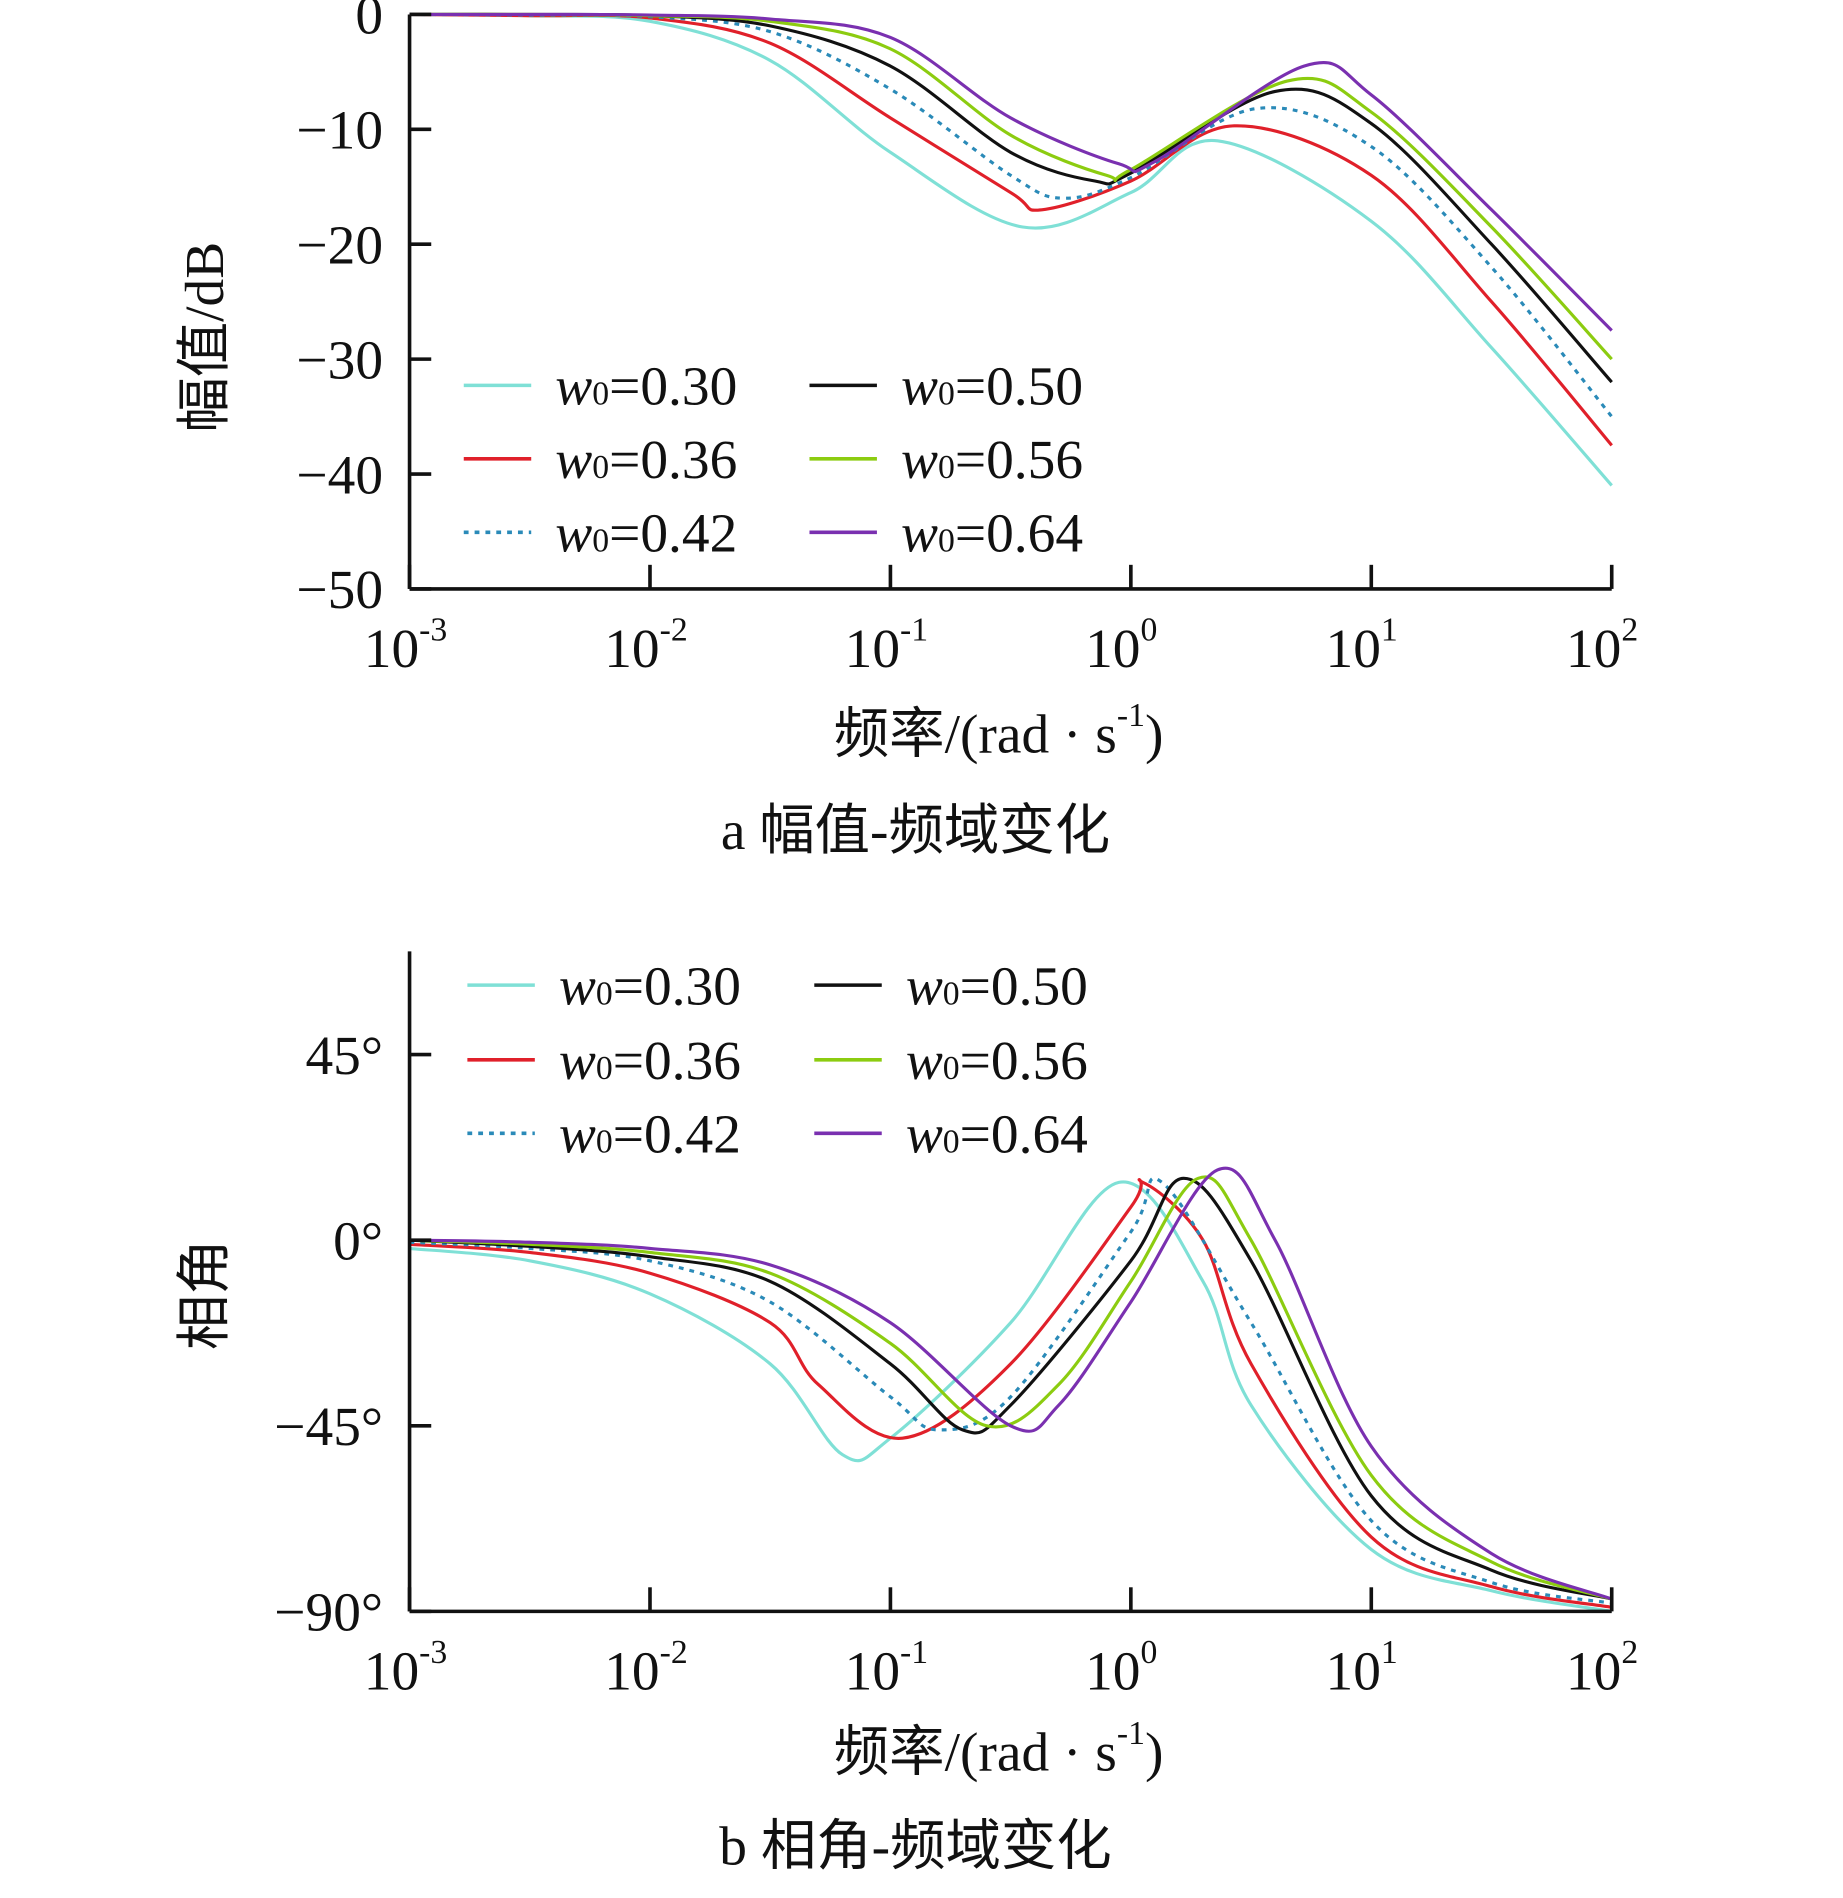  I want to click on series-line-w0050, so click(1011, 1388).